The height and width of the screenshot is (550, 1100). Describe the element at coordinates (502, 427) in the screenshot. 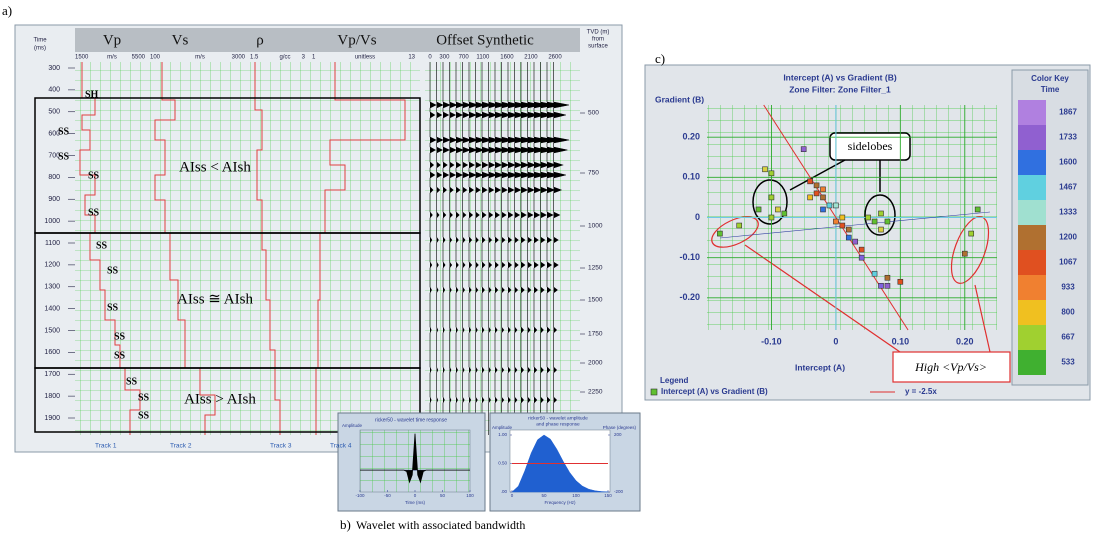

I see `y-axis-label: Amplitude` at that location.